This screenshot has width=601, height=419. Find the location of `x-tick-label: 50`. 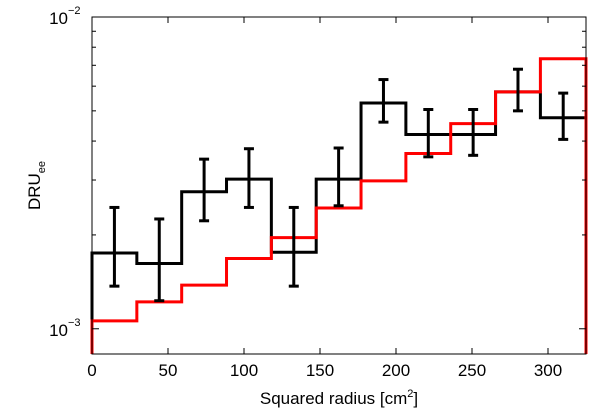

x-tick-label: 50 is located at coordinates (168, 370).